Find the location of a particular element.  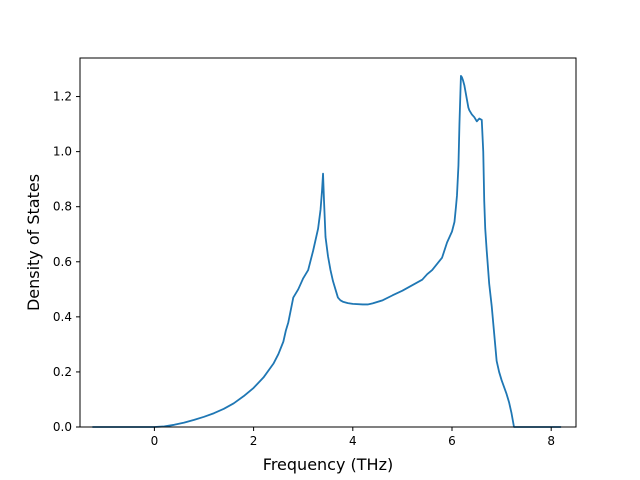

y-tick-label: 1.2 is located at coordinates (62, 97).